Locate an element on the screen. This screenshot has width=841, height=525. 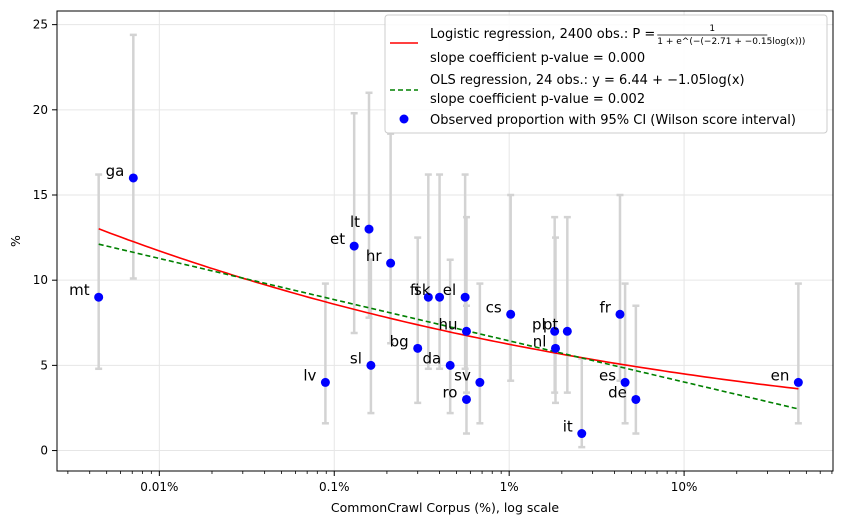
legend-logistic-pvalue: slope coefficient p-value = 0.000 is located at coordinates (537, 58).